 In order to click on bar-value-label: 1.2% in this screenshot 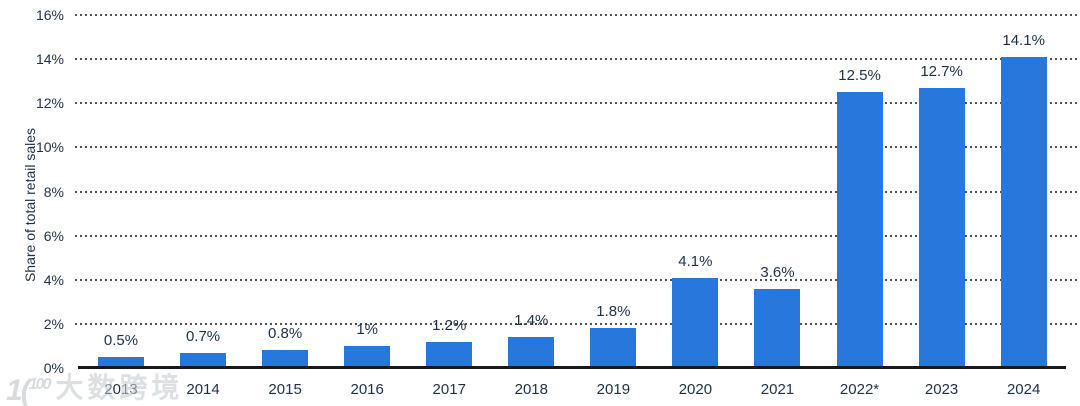, I will do `click(449, 325)`.